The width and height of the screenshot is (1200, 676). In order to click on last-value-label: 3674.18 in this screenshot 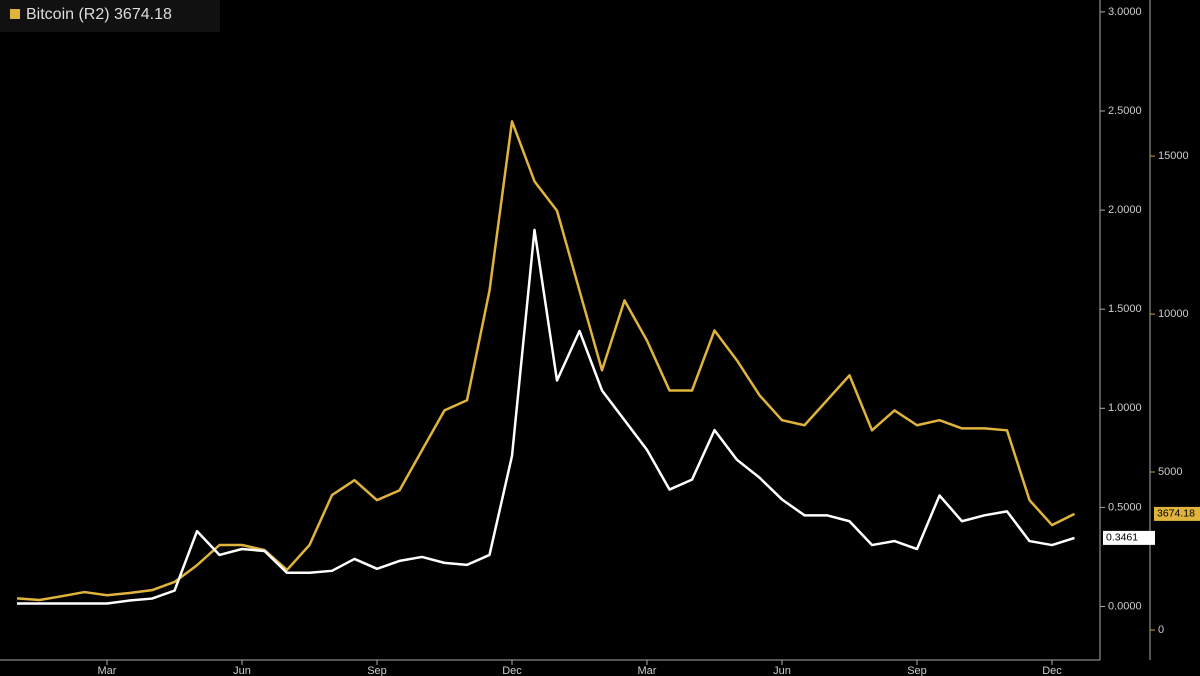, I will do `click(1176, 514)`.